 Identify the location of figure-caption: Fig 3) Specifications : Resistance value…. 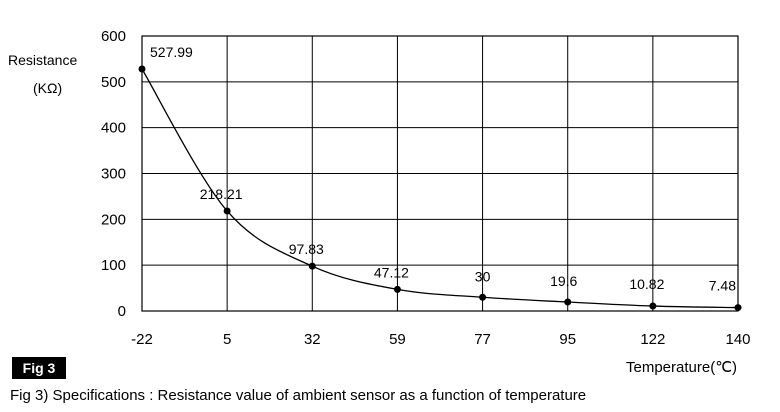
(298, 395).